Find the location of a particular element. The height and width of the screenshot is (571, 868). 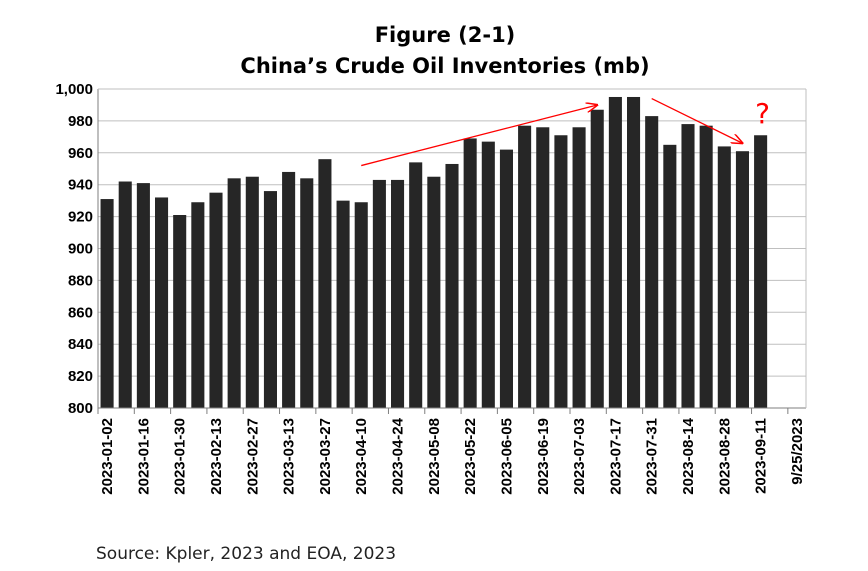

question-mark-annotation: ? is located at coordinates (762, 113).